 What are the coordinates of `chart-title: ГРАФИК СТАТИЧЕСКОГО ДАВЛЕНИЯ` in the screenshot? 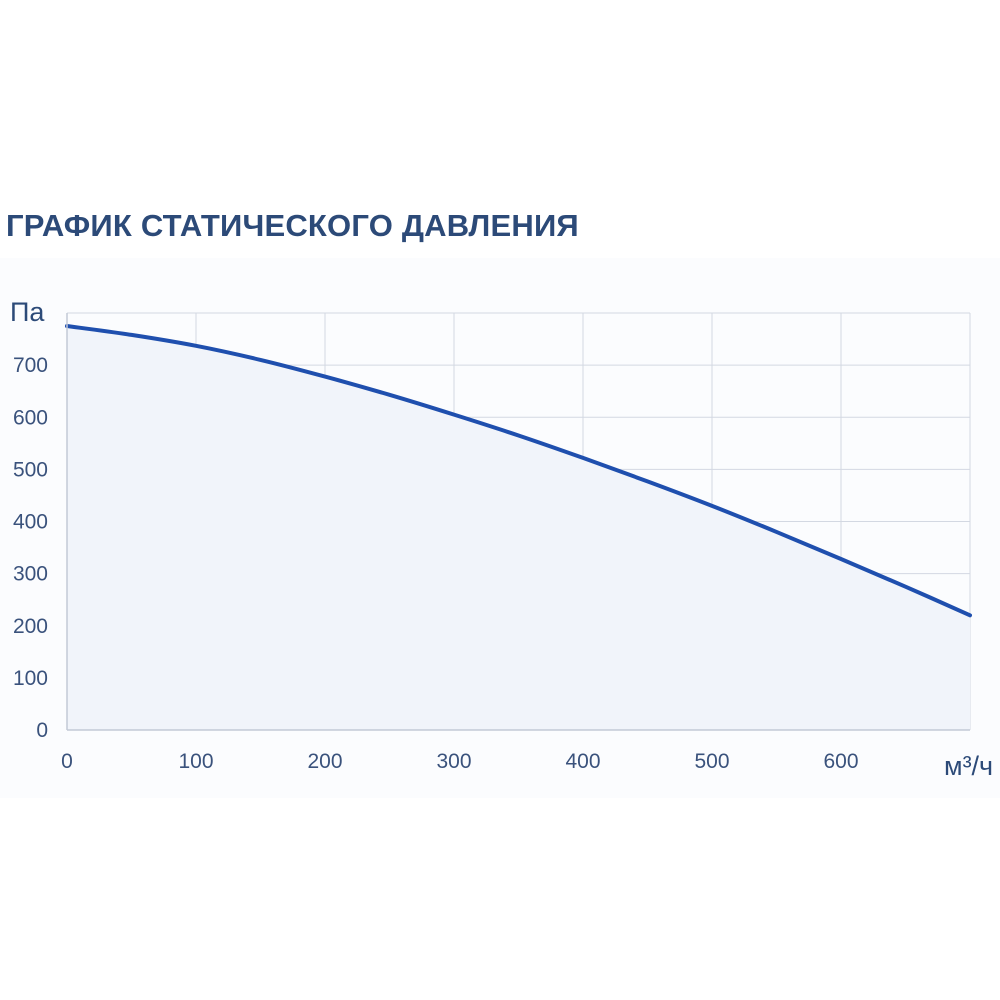 It's located at (292, 225).